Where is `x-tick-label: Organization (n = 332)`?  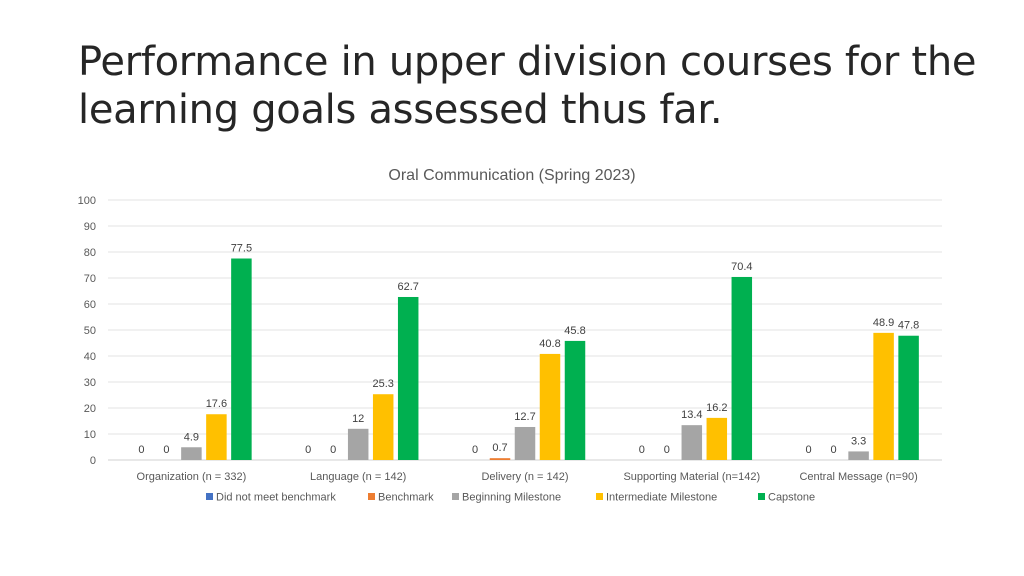 x-tick-label: Organization (n = 332) is located at coordinates (192, 477).